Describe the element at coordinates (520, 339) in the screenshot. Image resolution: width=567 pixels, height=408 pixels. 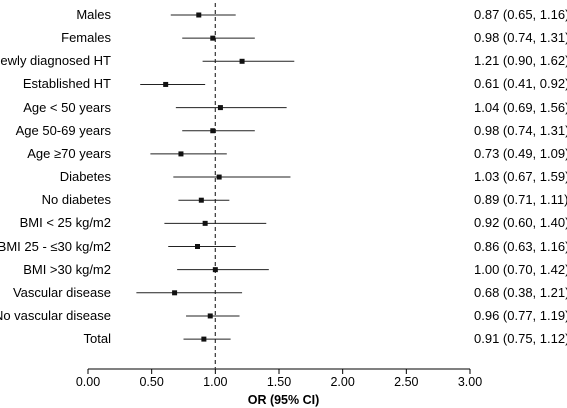
I see `row-value: 0.91 (0.75, 1.12)` at that location.